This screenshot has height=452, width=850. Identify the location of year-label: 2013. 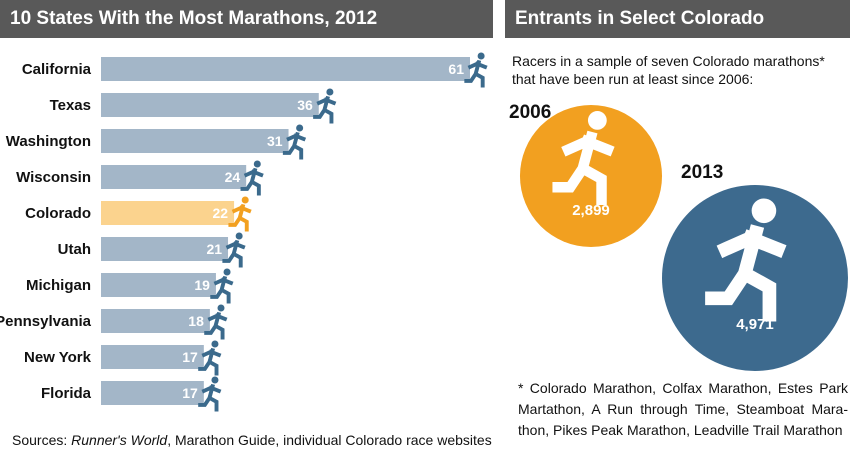
(702, 172).